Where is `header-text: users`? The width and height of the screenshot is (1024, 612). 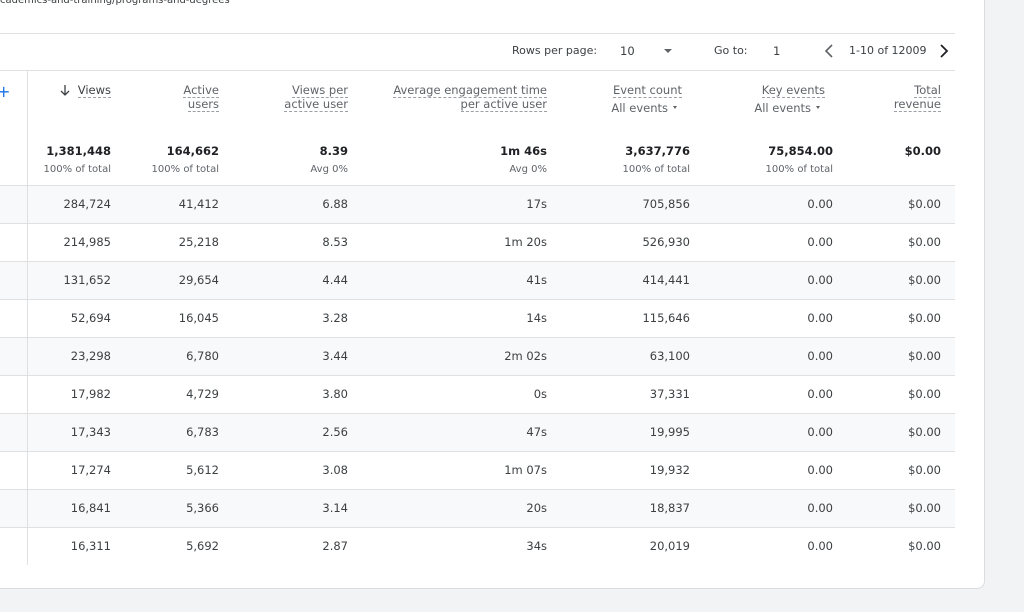 header-text: users is located at coordinates (203, 104).